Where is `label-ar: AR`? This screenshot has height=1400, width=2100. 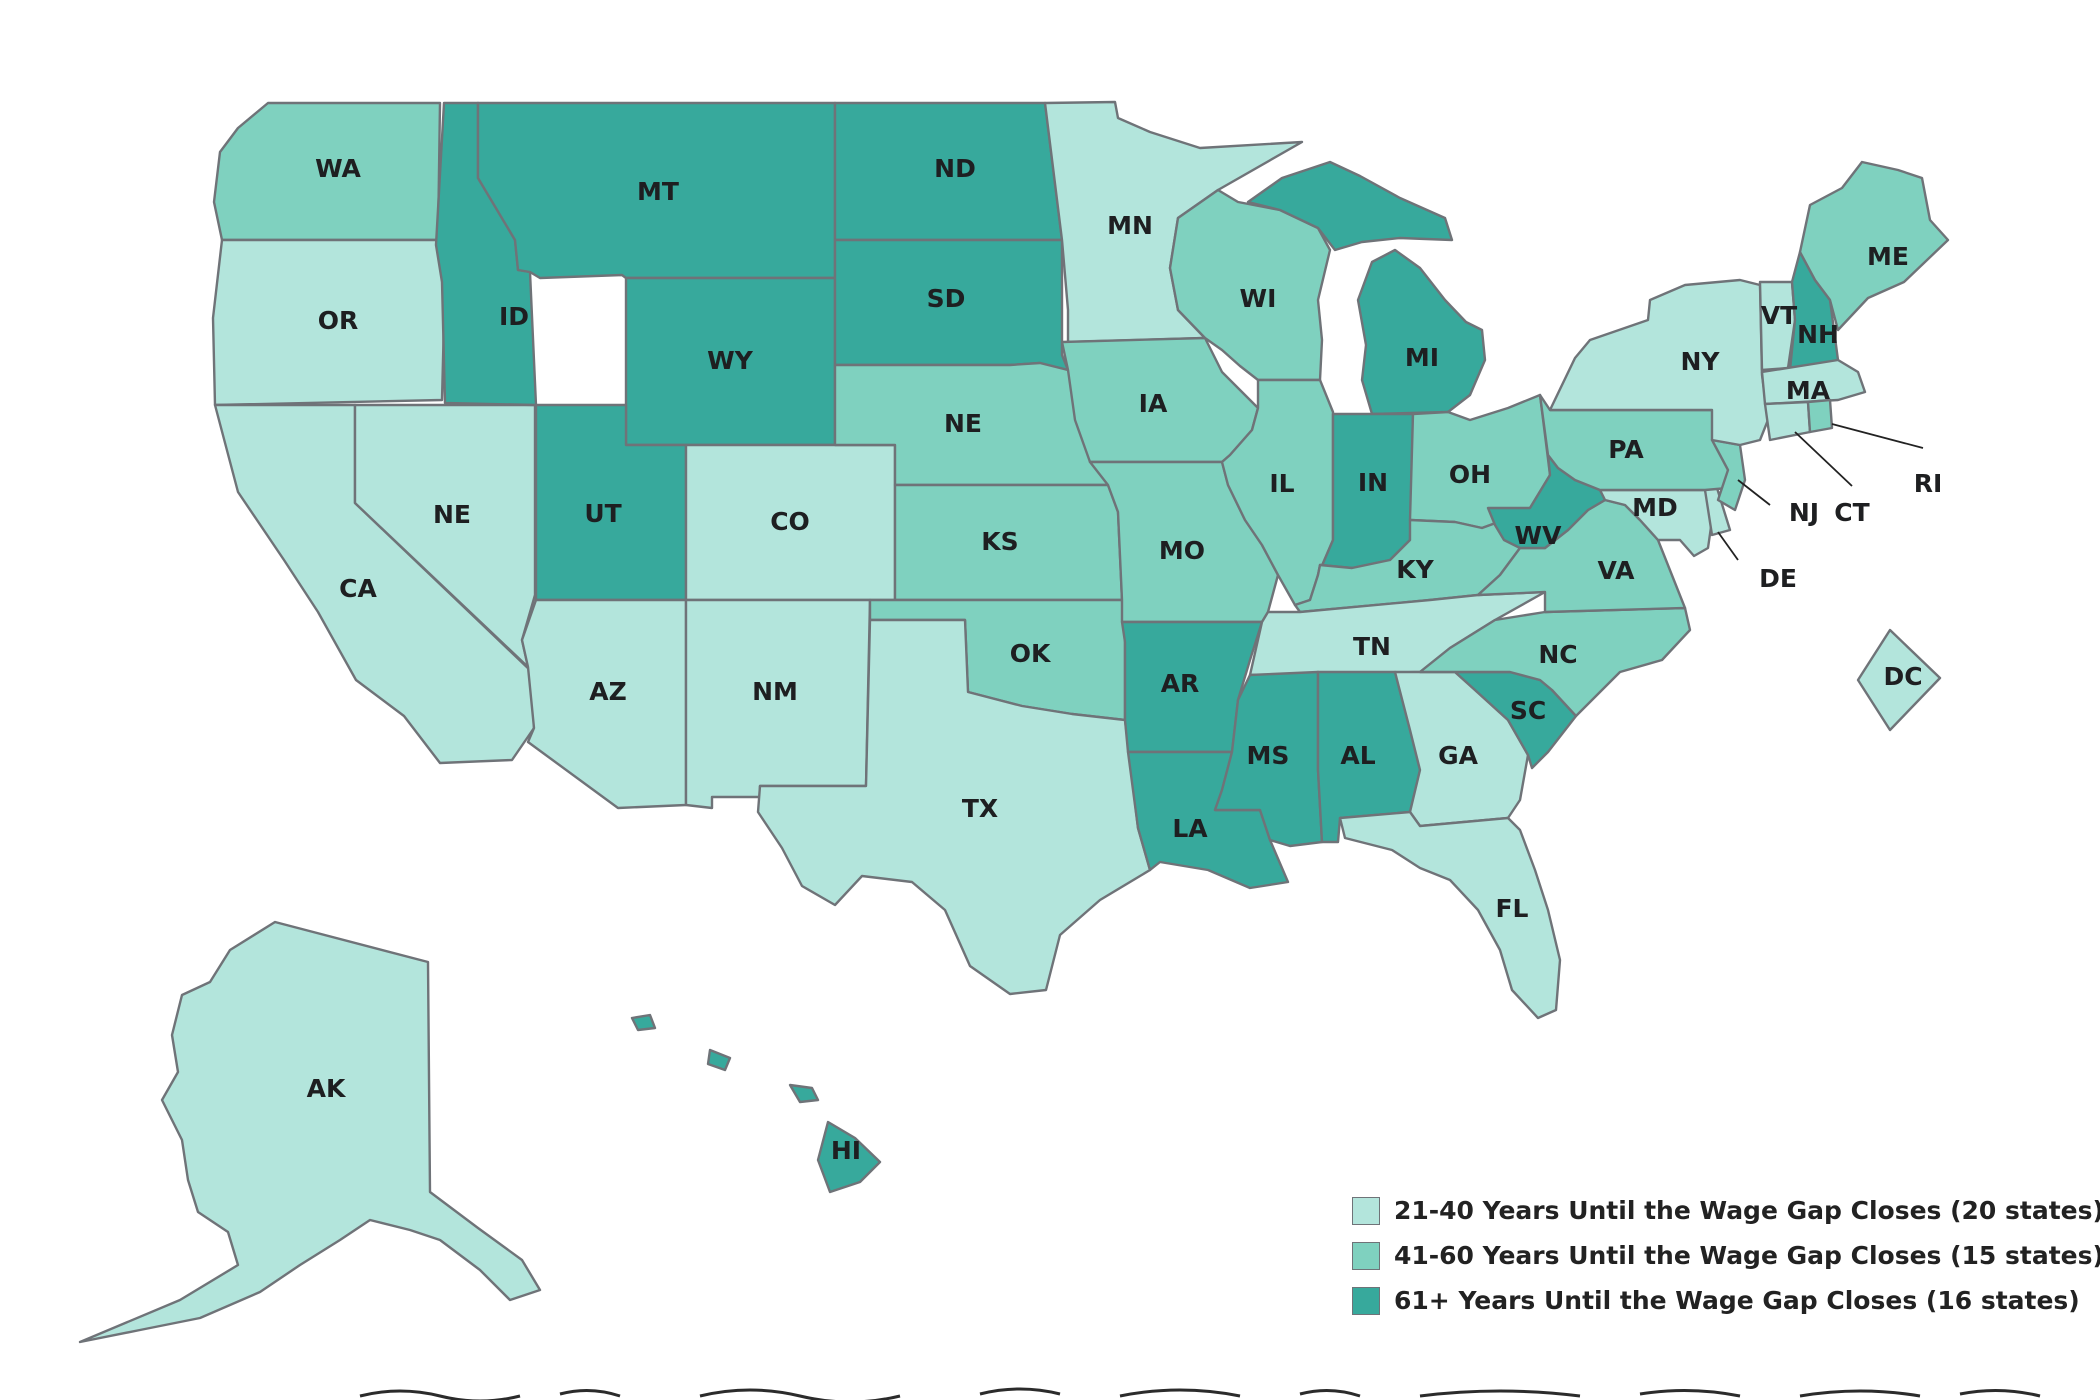
label-ar: AR is located at coordinates (1180, 683).